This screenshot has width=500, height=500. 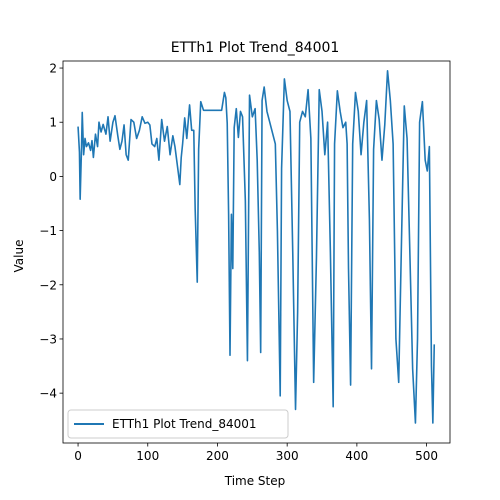 What do you see at coordinates (426, 456) in the screenshot?
I see `x-tick-label: 500` at bounding box center [426, 456].